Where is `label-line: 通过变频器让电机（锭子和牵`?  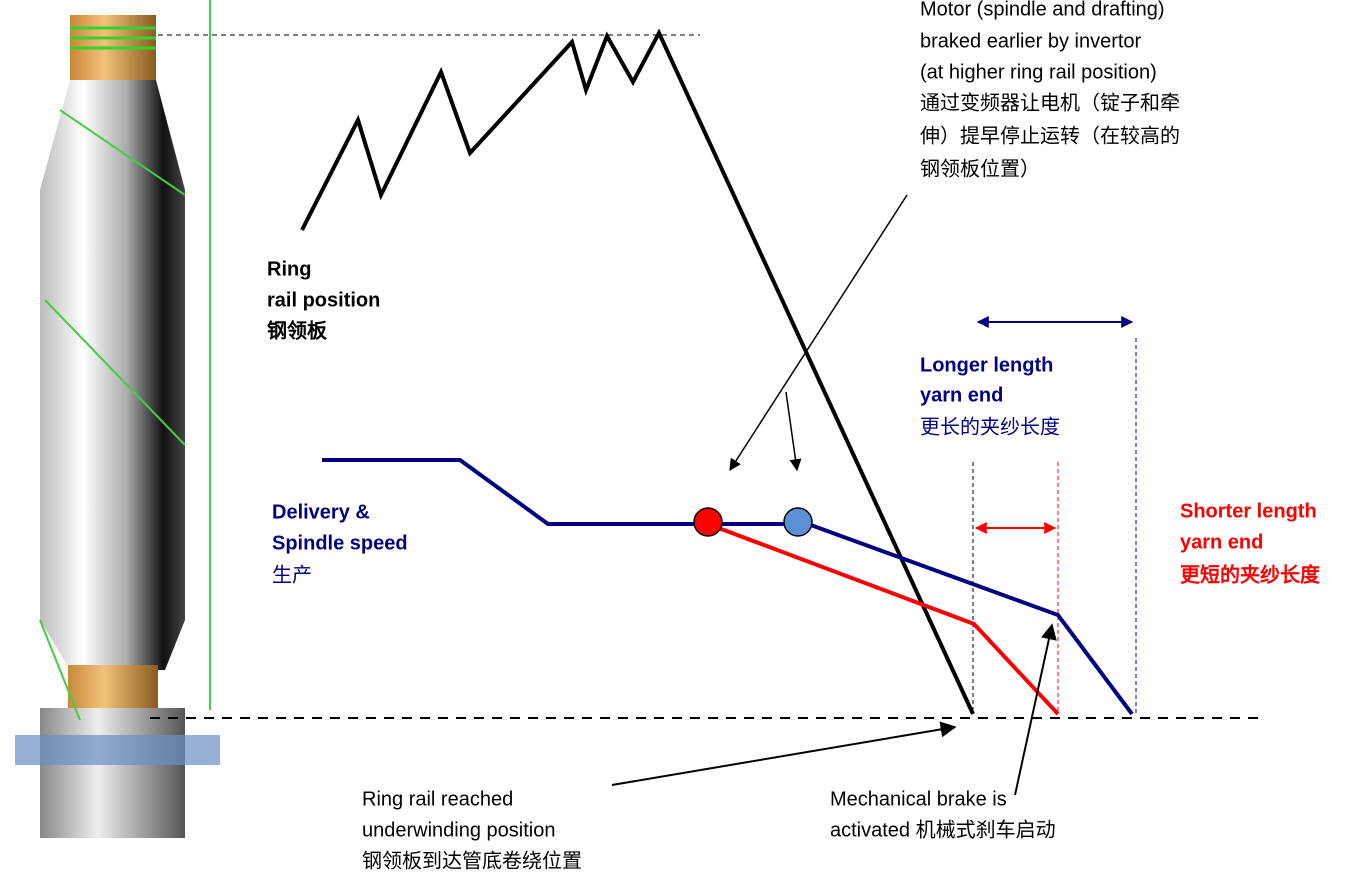 label-line: 通过变频器让电机（锭子和牵 is located at coordinates (1050, 102).